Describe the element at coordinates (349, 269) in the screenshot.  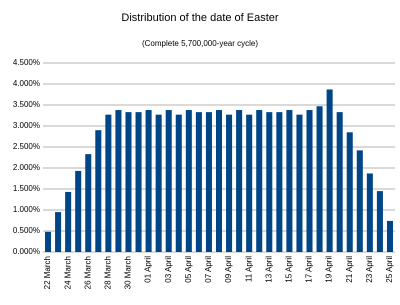
I see `x-tick-label: 21 April` at that location.